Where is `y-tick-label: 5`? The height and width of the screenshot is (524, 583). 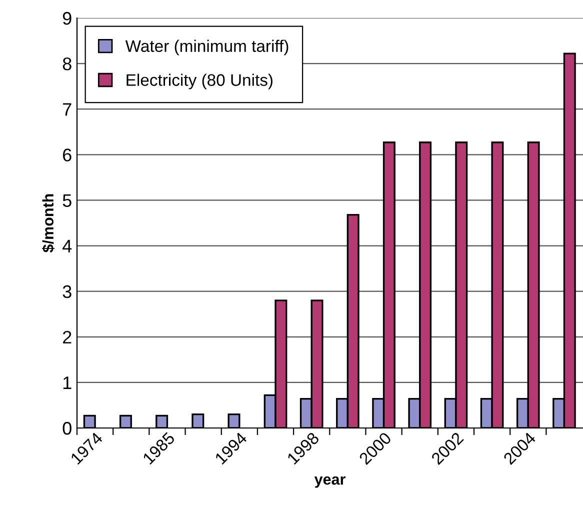
y-tick-label: 5 is located at coordinates (67, 200).